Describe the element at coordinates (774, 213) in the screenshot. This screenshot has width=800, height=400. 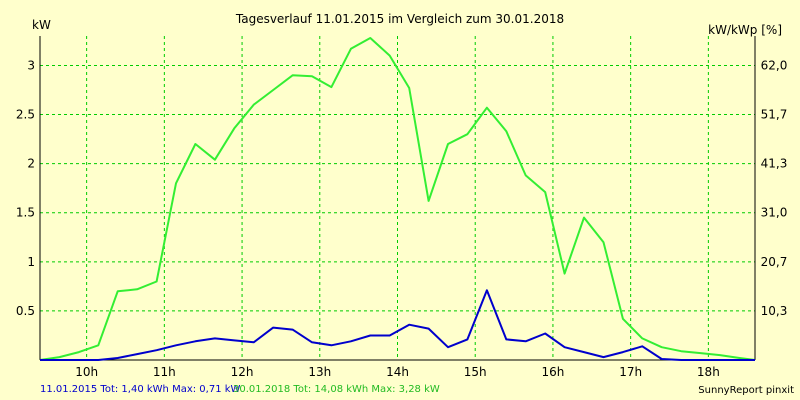
I see `y-tick-label-right: 31,0` at that location.